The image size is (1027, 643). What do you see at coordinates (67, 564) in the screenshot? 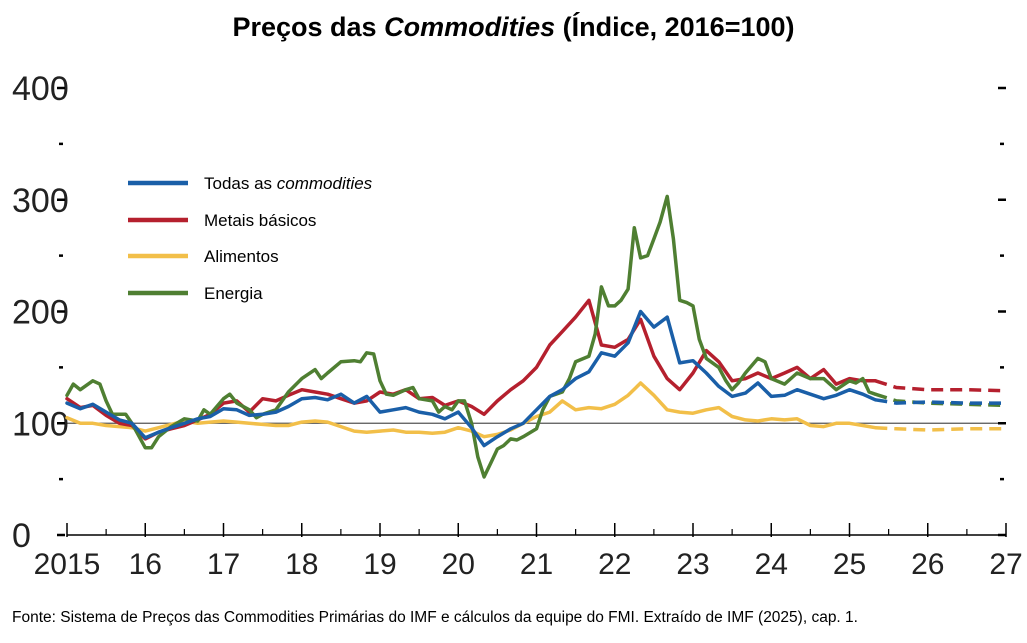
I see `x-tick-label: 2015` at bounding box center [67, 564].